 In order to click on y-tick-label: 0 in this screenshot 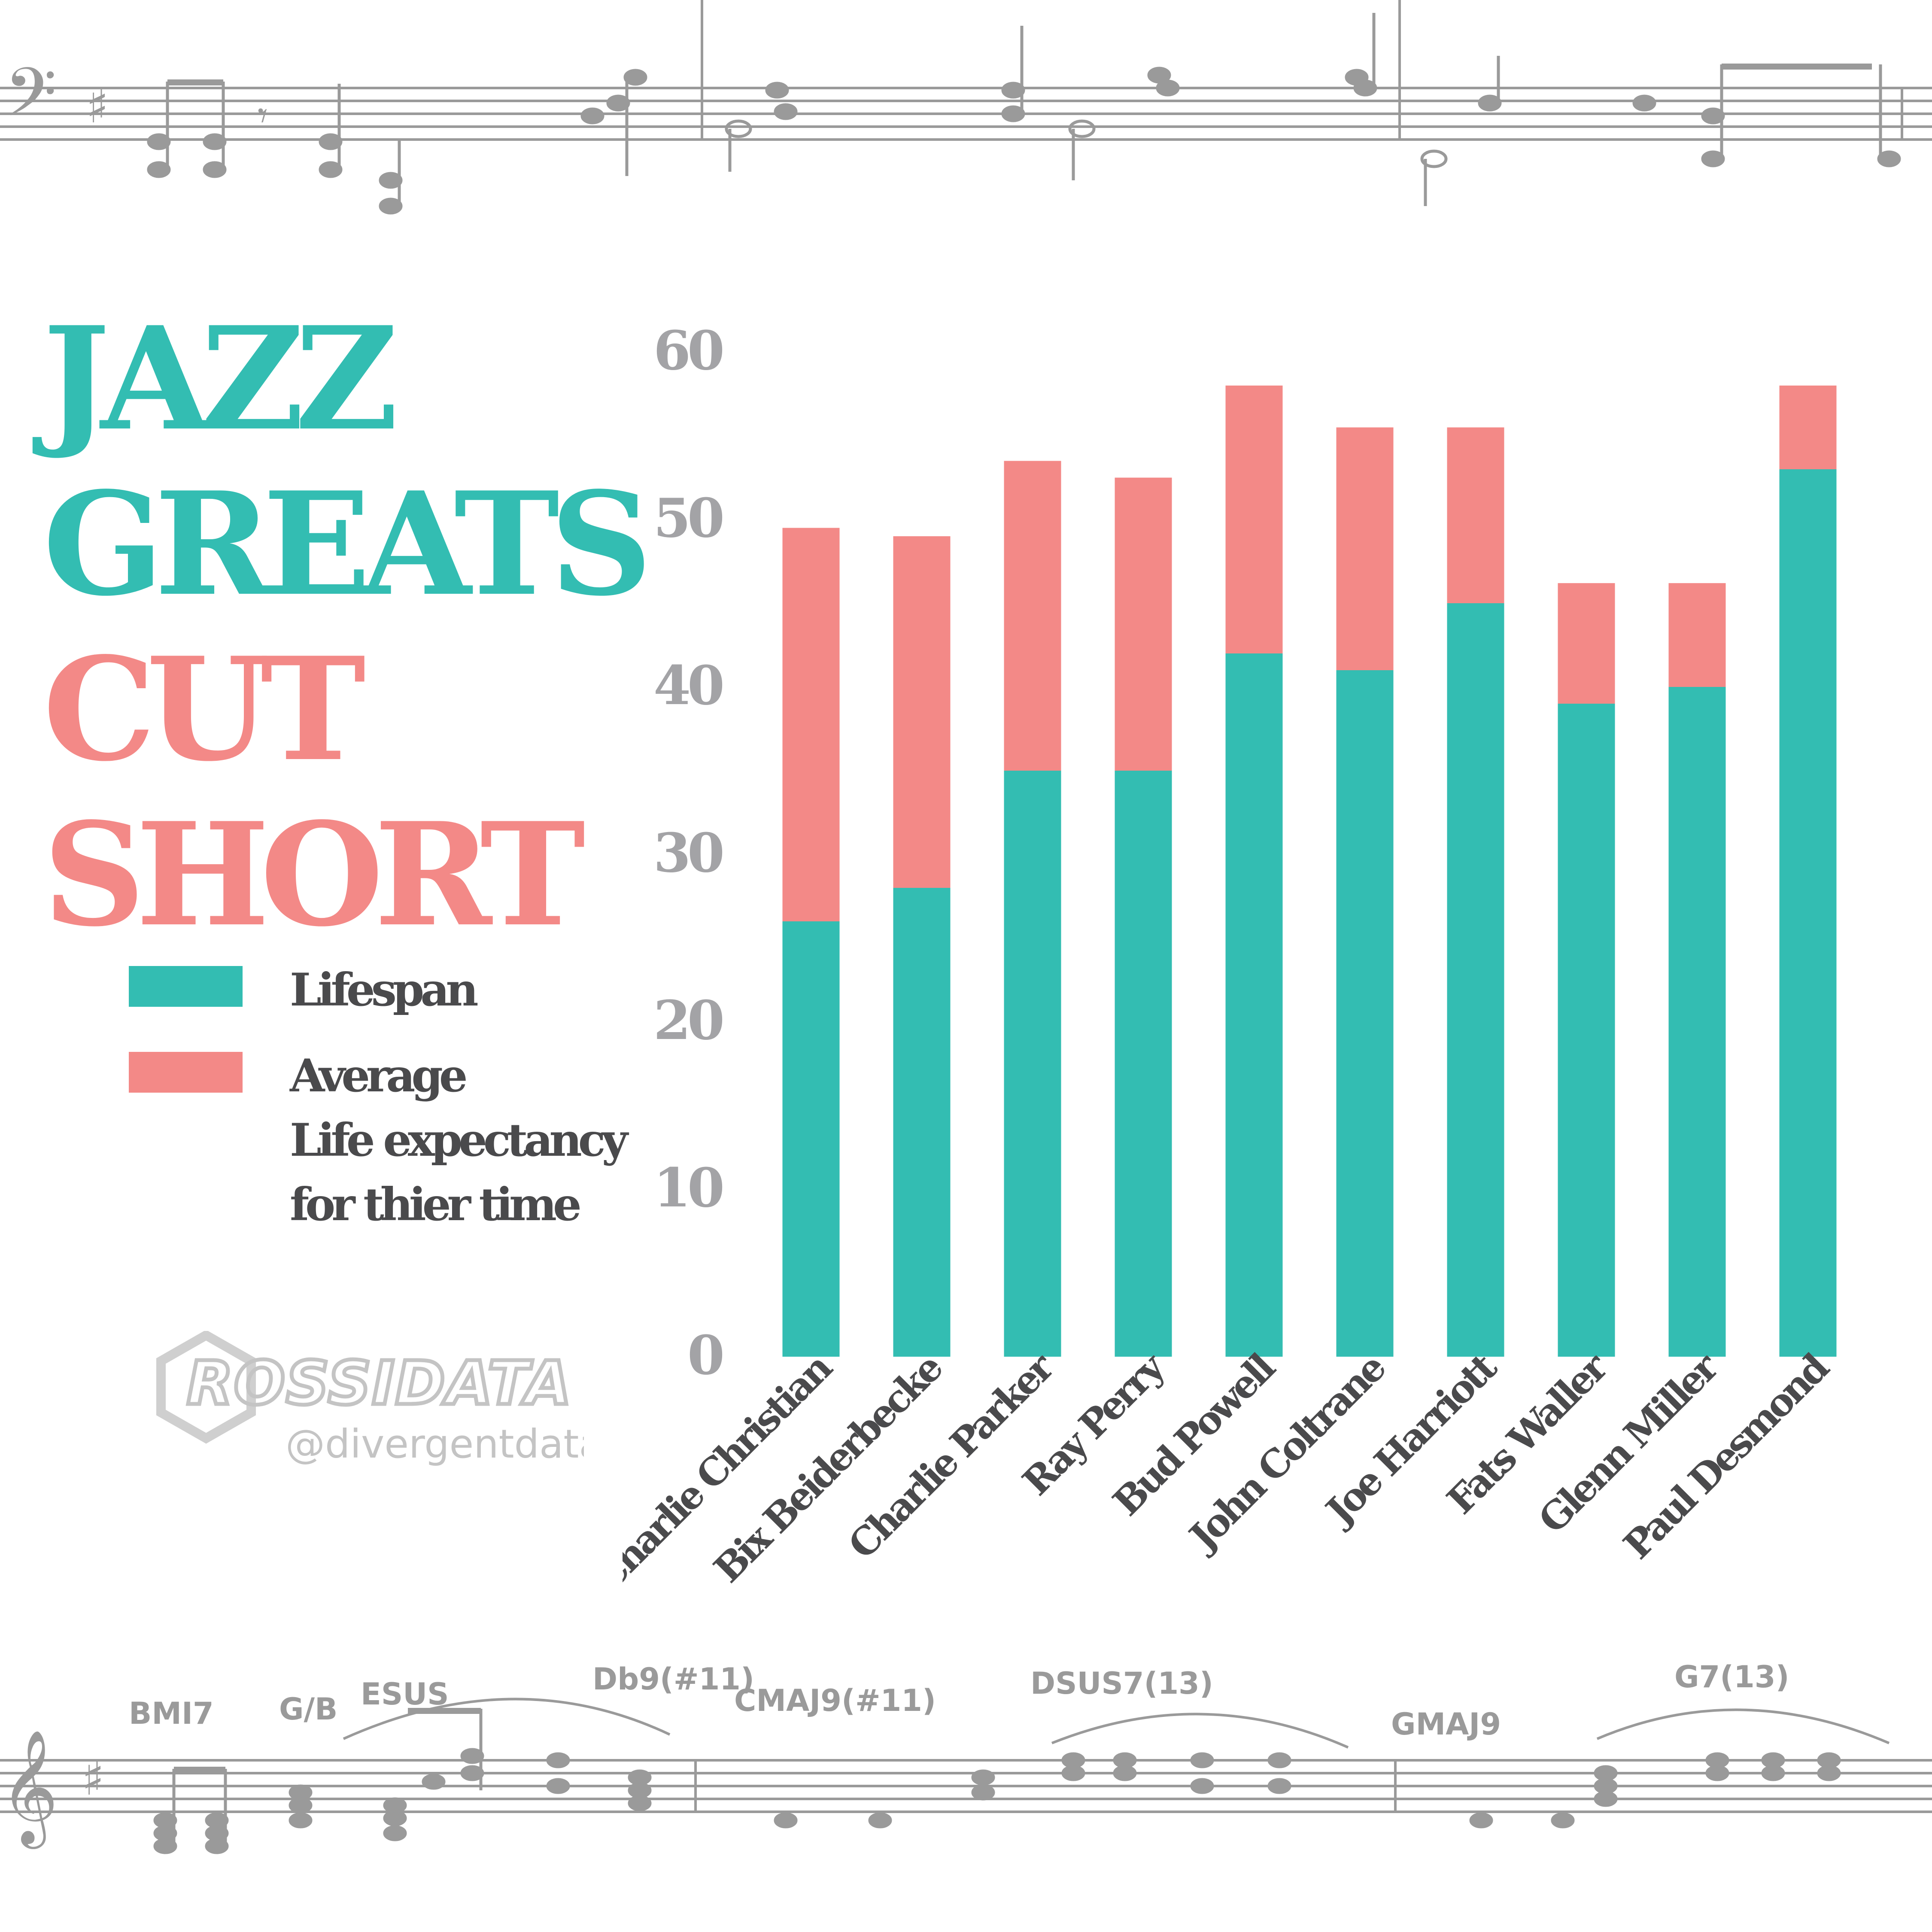, I will do `click(705, 1356)`.